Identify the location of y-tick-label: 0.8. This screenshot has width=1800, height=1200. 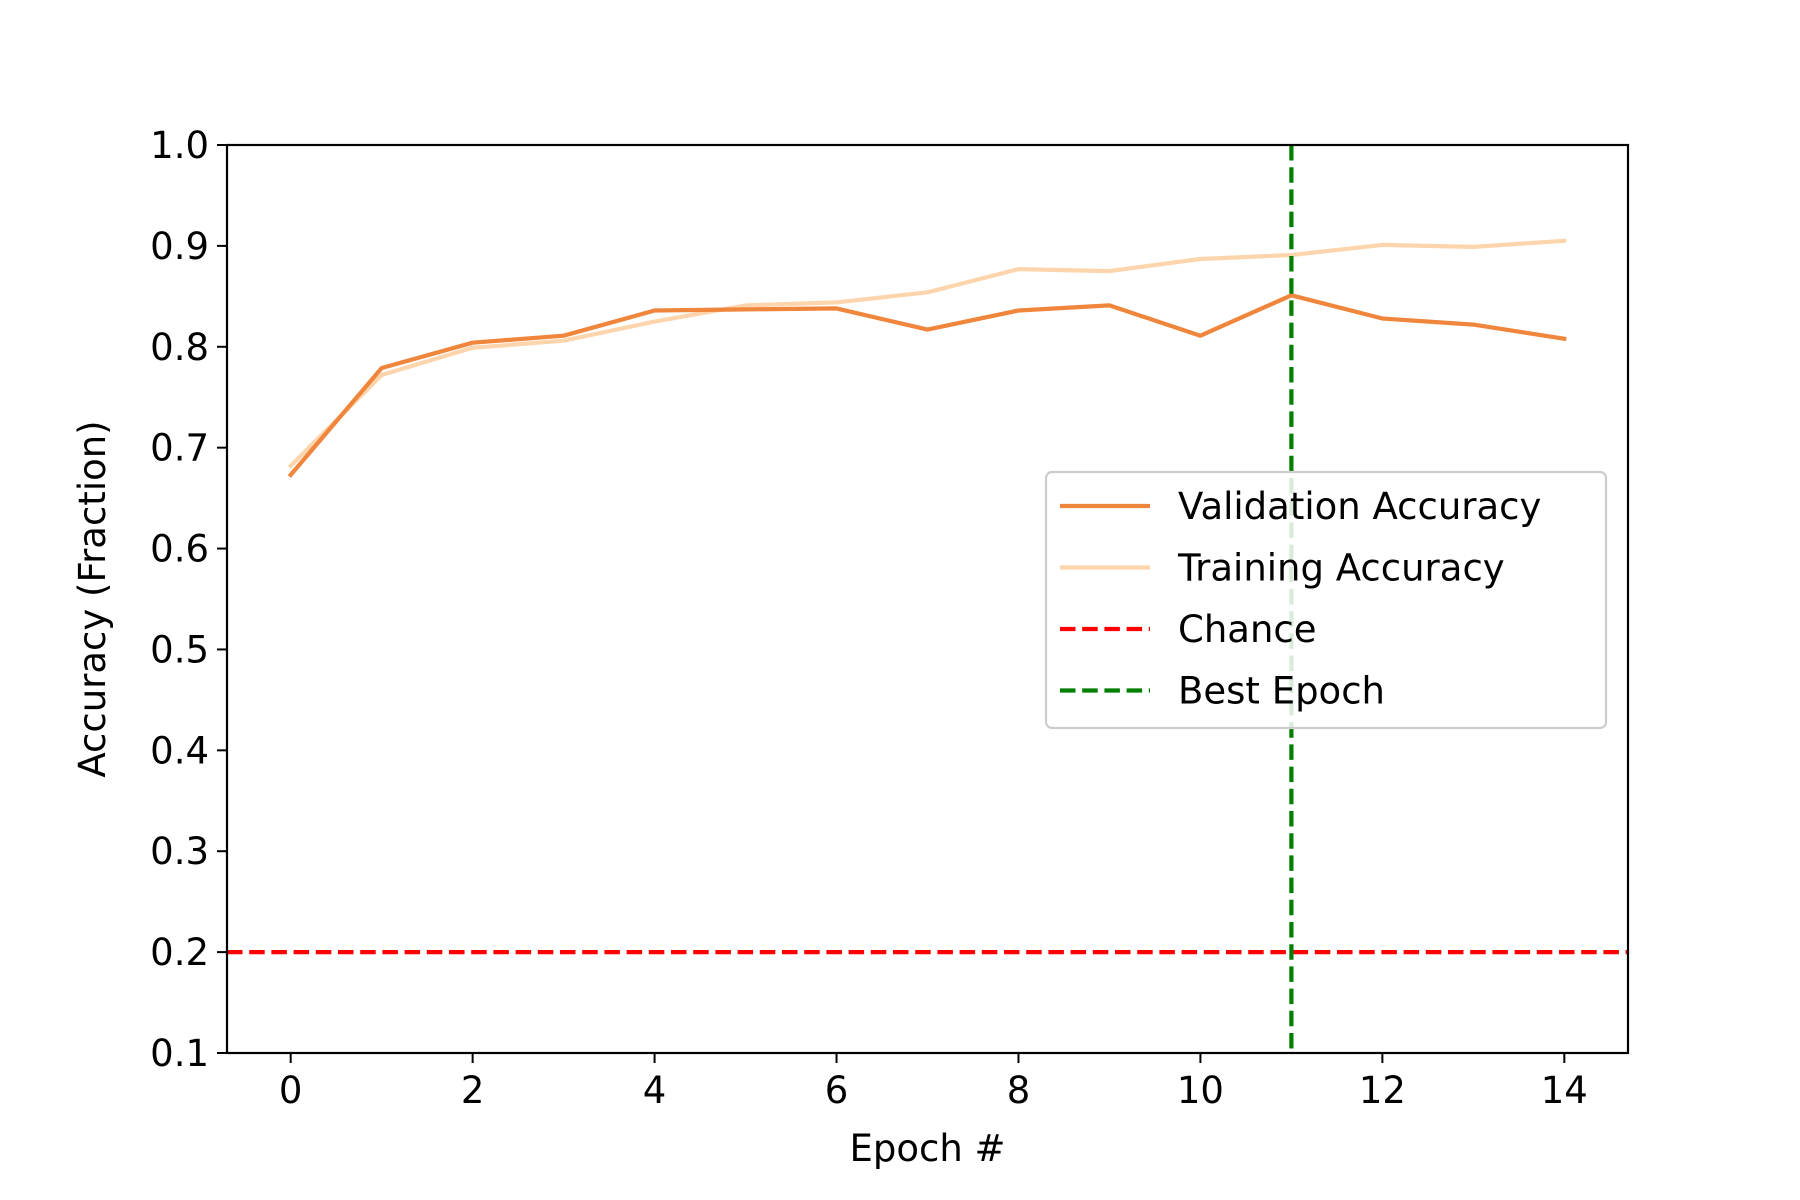
(179, 347).